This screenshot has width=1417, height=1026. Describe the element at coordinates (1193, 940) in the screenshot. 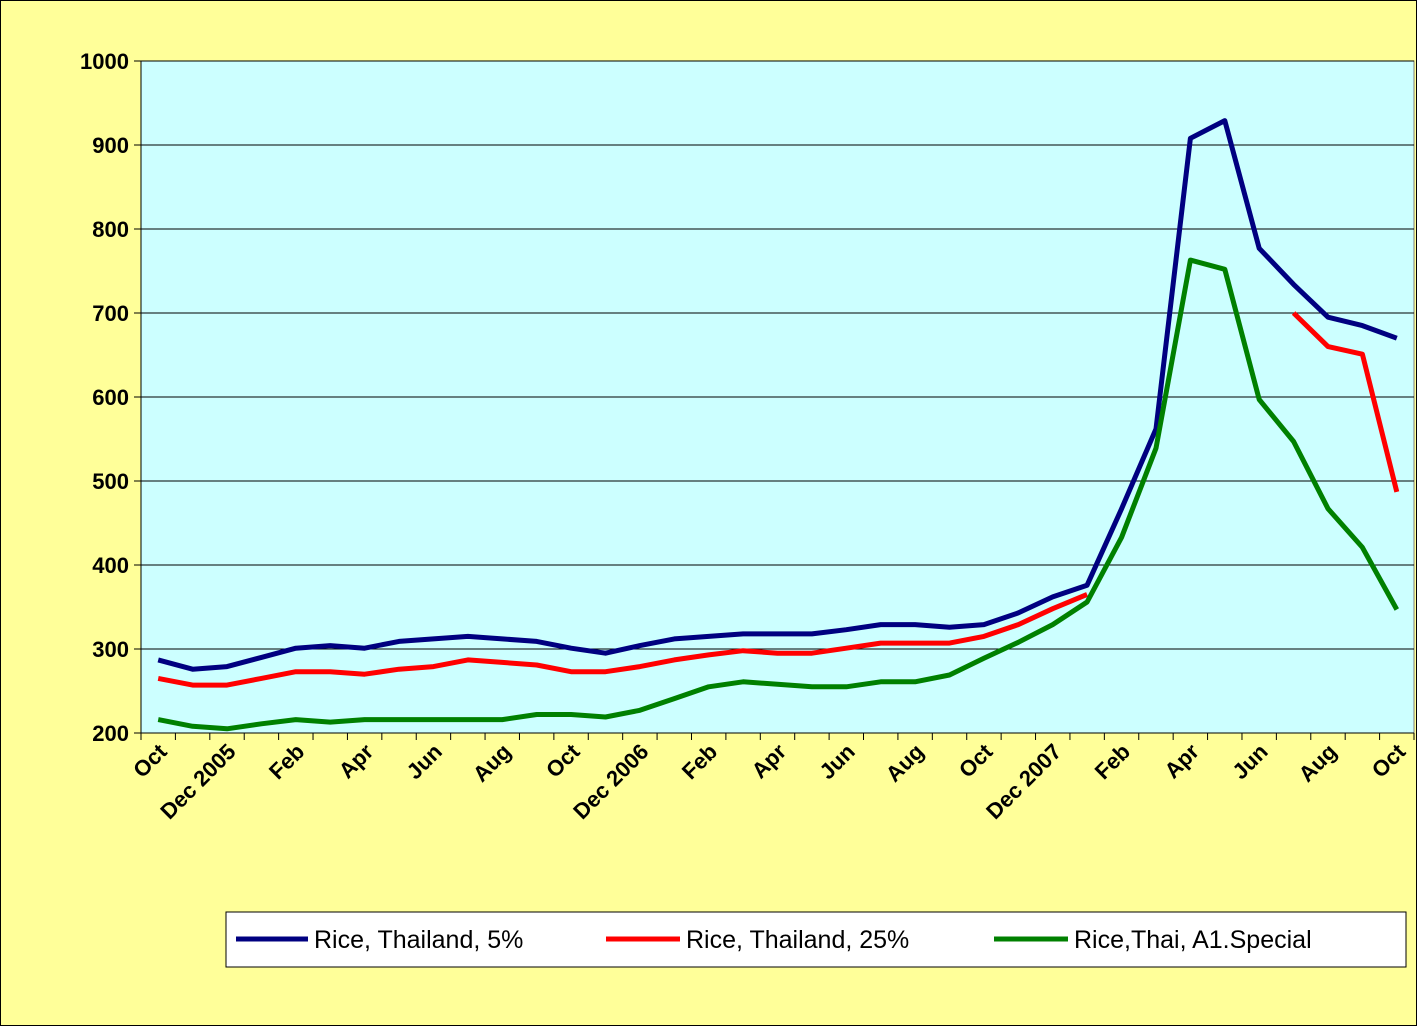

I see `legend-label-series-3: Rice,Thai, A1.Special` at that location.